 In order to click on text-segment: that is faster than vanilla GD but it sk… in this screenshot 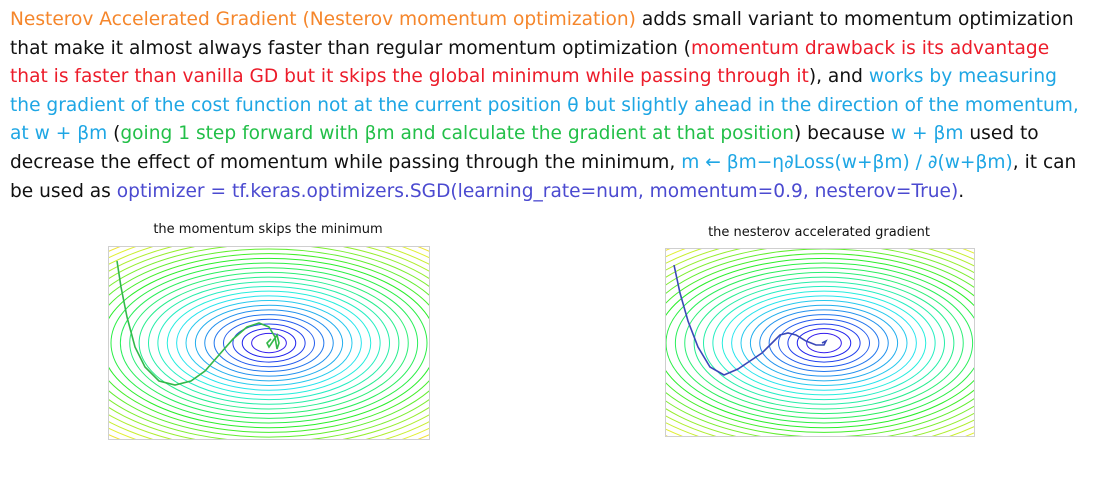, I will do `click(409, 77)`.